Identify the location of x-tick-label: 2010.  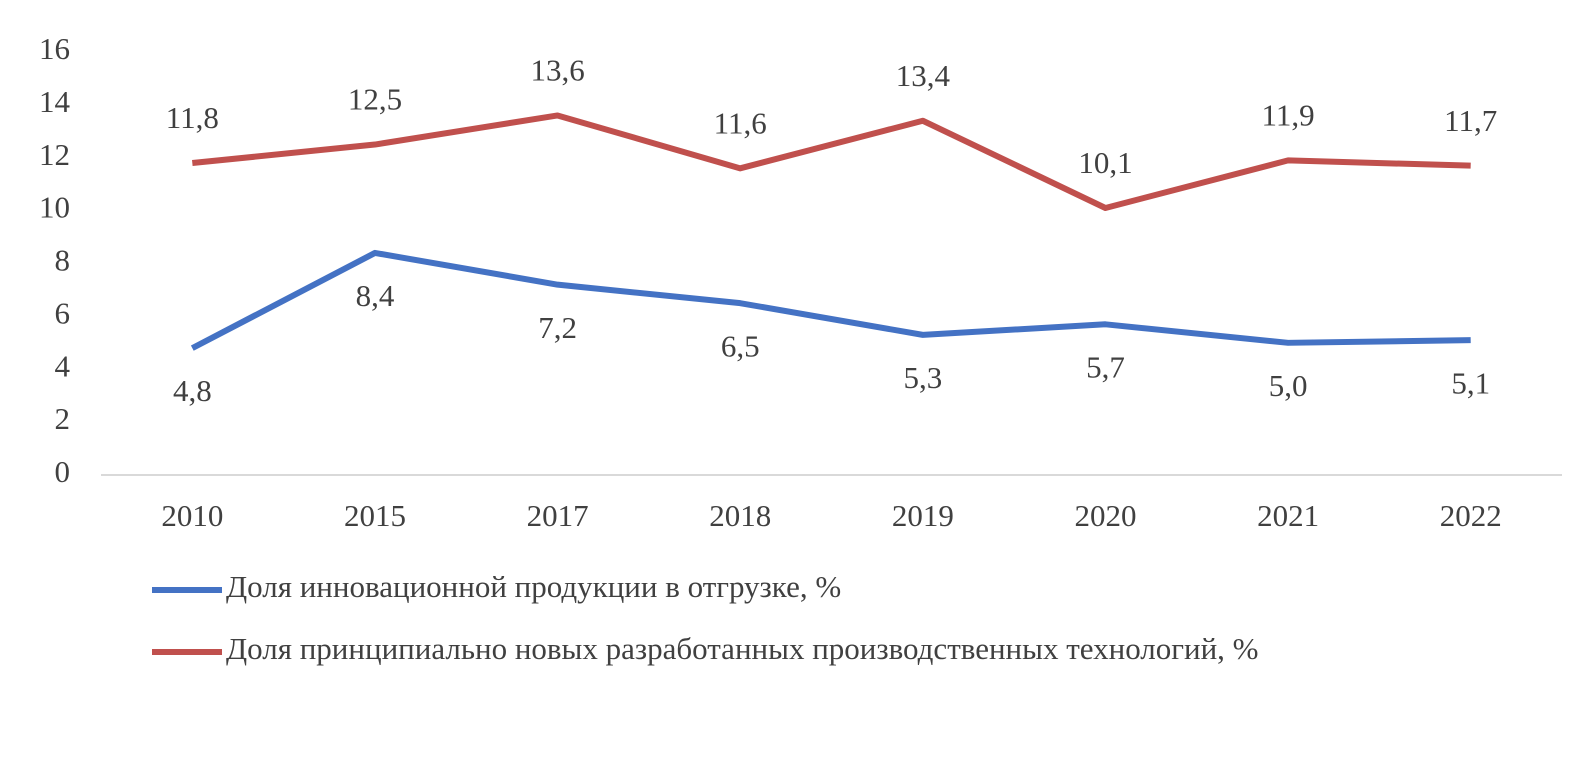
(192, 515).